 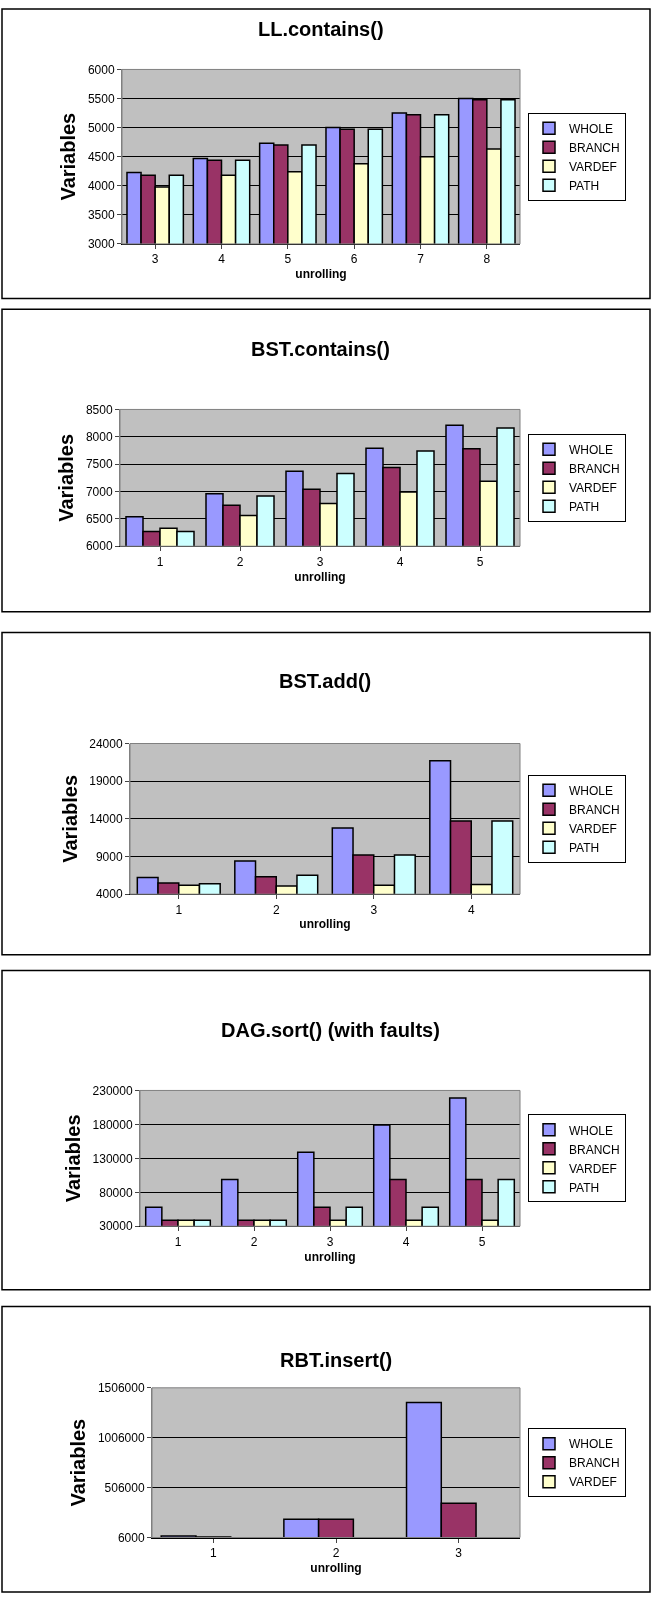 I want to click on y-tick-label: 4500, so click(x=101, y=156).